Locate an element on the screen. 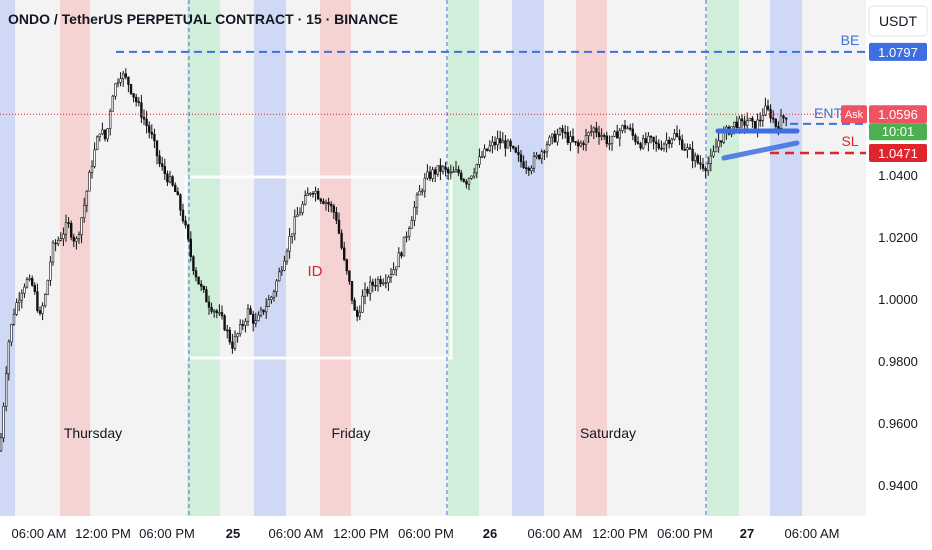 Image resolution: width=932 pixels, height=550 pixels. trendlines is located at coordinates (757, 144).